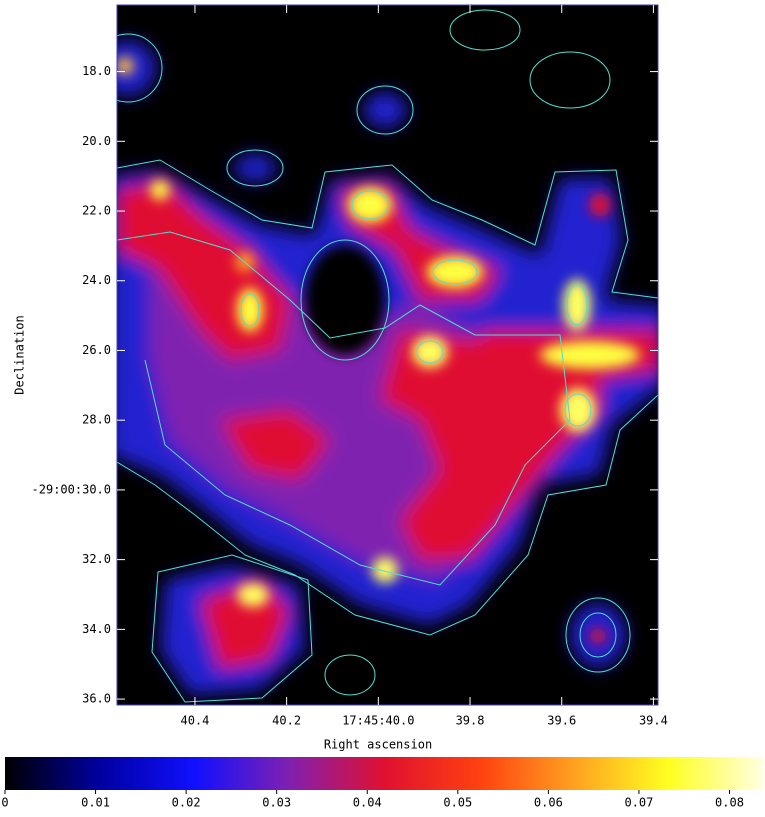  I want to click on y-tick-label: 32.0, so click(96, 559).